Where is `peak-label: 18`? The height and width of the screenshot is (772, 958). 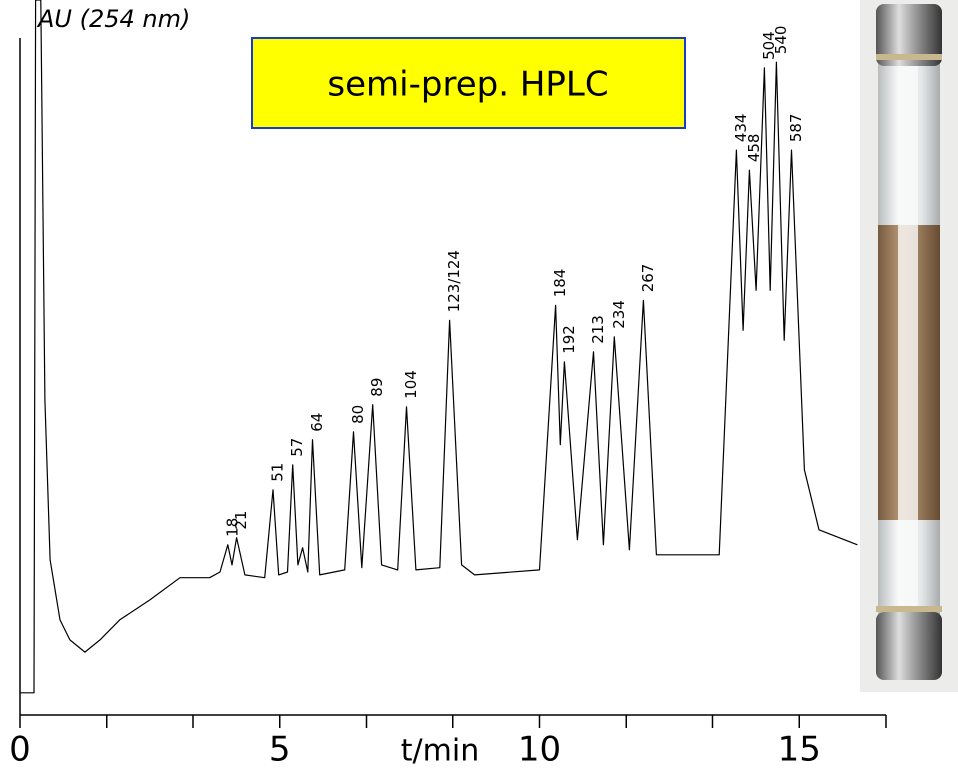 peak-label: 18 is located at coordinates (232, 527).